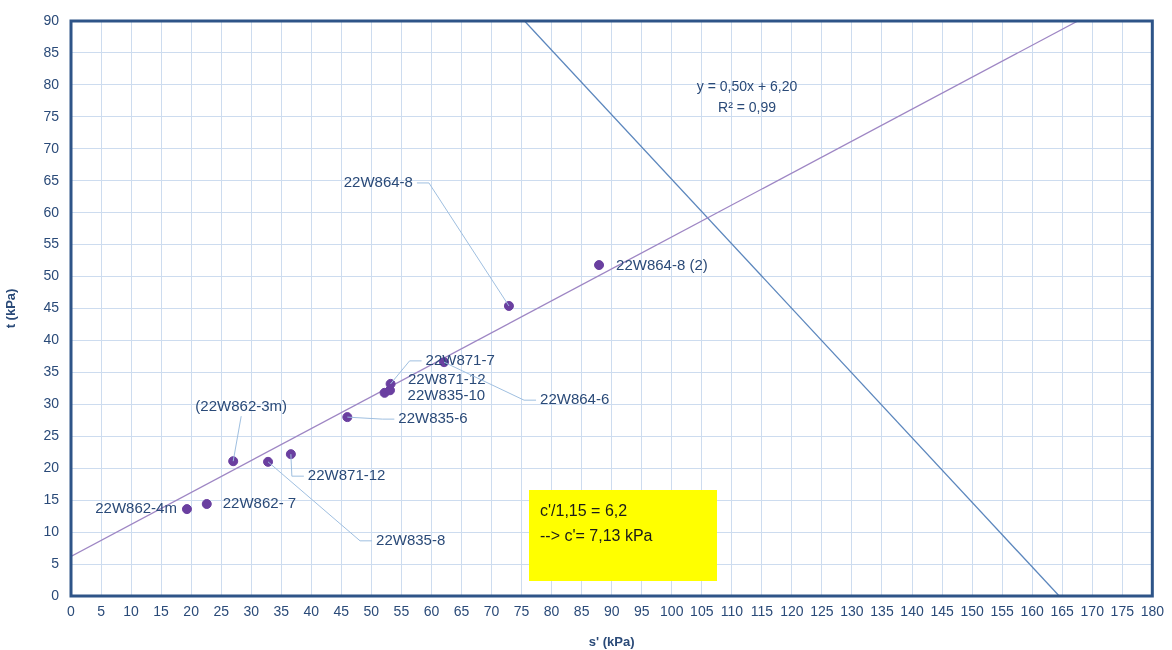 The width and height of the screenshot is (1172, 650). What do you see at coordinates (51, 435) in the screenshot?
I see `y-tick-label: 25` at bounding box center [51, 435].